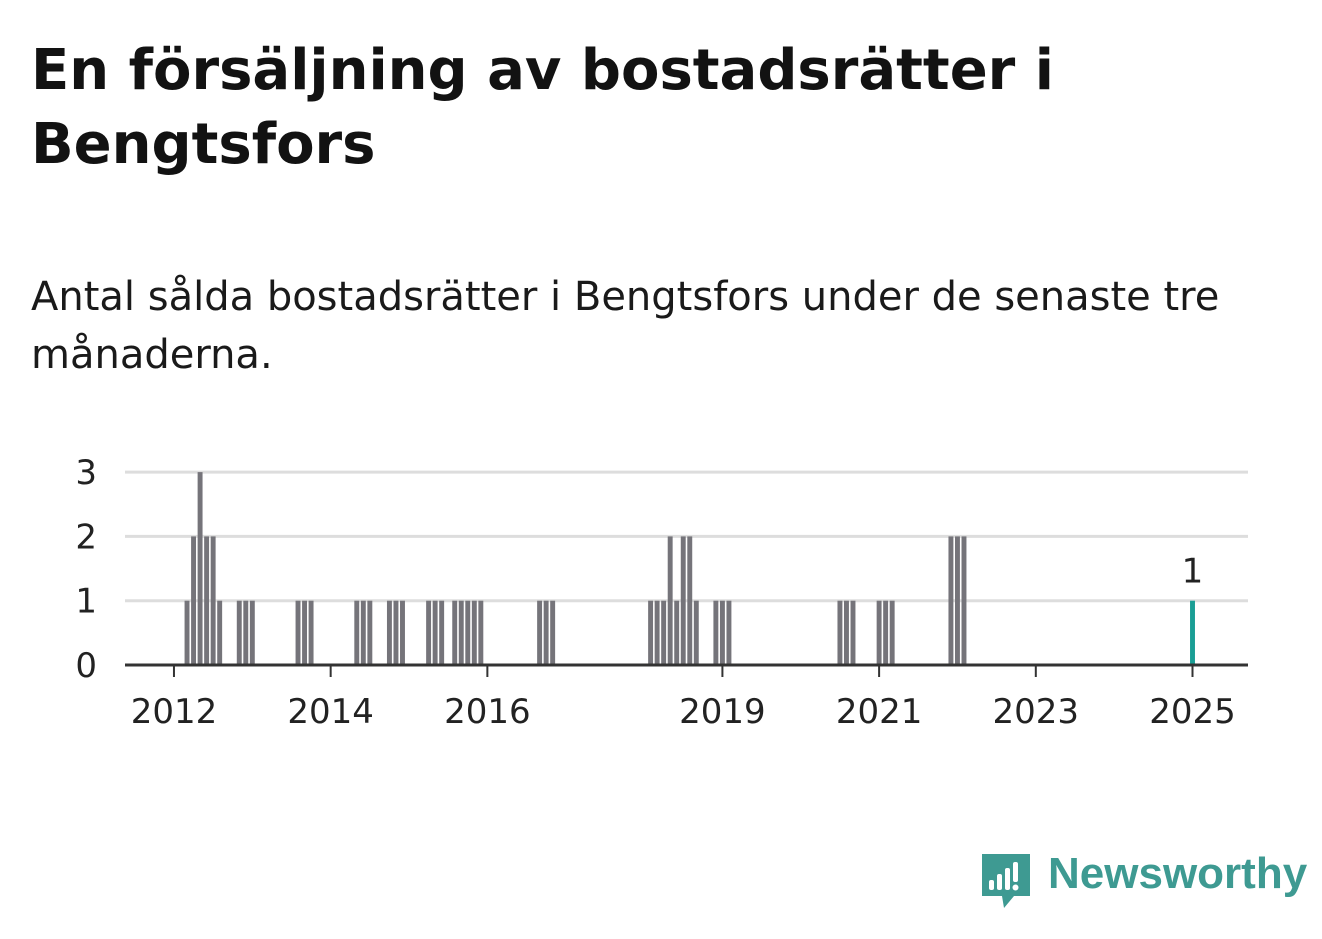 The image size is (1322, 939). I want to click on brand-name: Newsworthy, so click(1178, 873).